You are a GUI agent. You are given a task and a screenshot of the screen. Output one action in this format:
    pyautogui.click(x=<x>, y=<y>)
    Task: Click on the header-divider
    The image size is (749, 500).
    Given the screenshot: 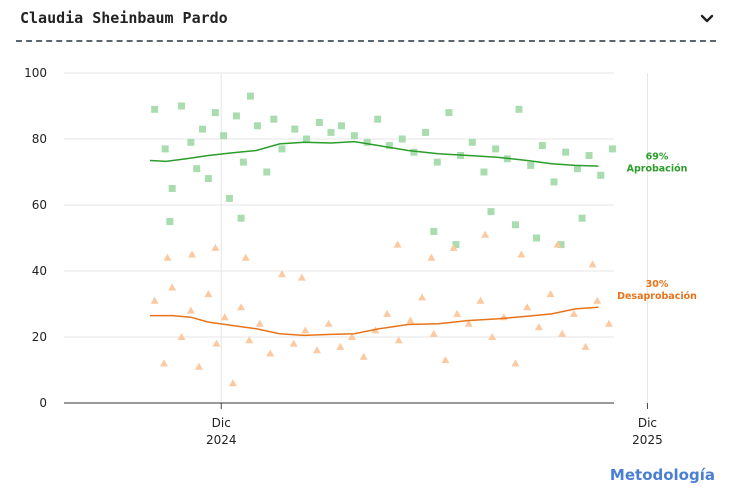 What is the action you would take?
    pyautogui.click(x=366, y=41)
    